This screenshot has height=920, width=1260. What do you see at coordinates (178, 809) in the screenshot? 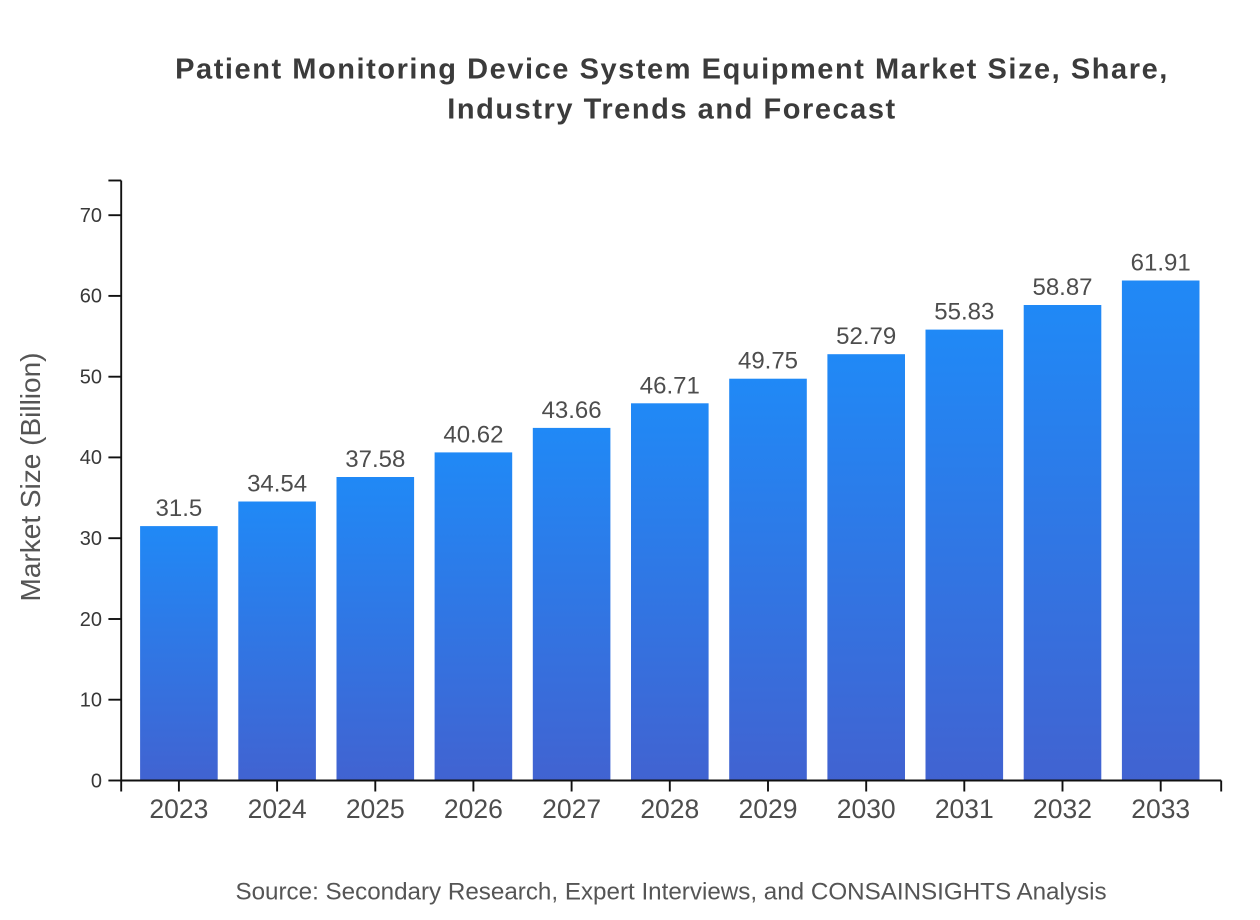
I see `svg-text: 2023` at bounding box center [178, 809].